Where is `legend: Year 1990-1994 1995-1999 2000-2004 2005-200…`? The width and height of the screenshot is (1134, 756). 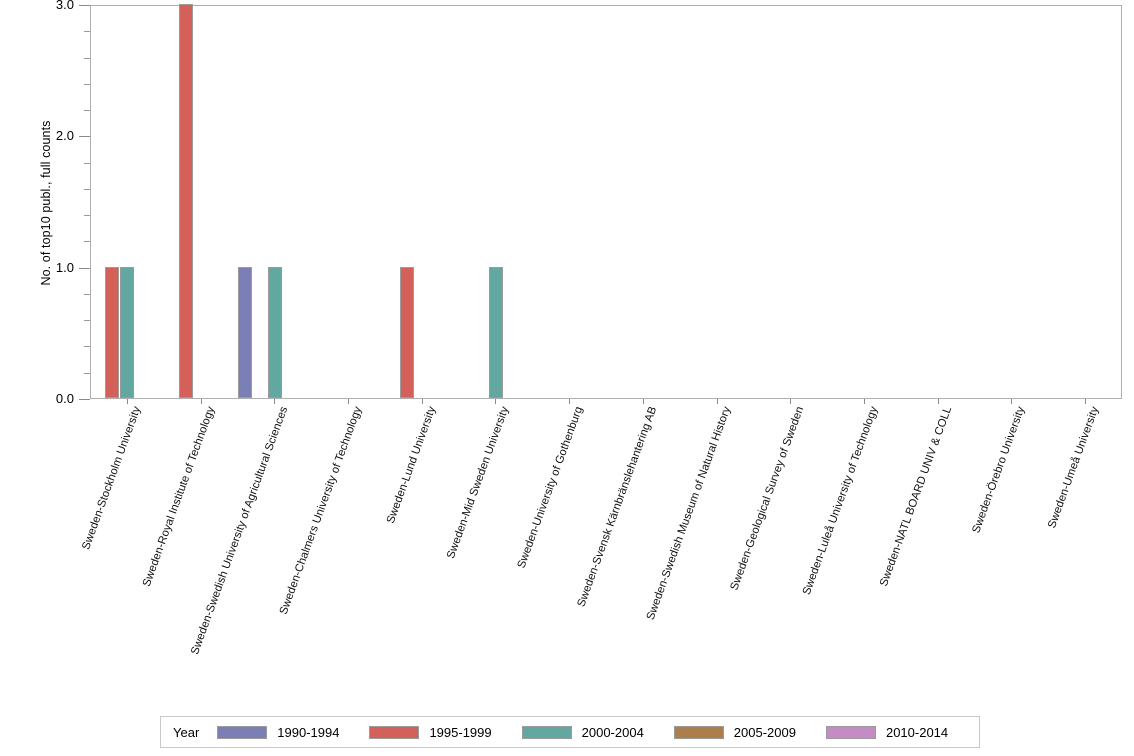 legend: Year 1990-1994 1995-1999 2000-2004 2005-200… is located at coordinates (570, 732).